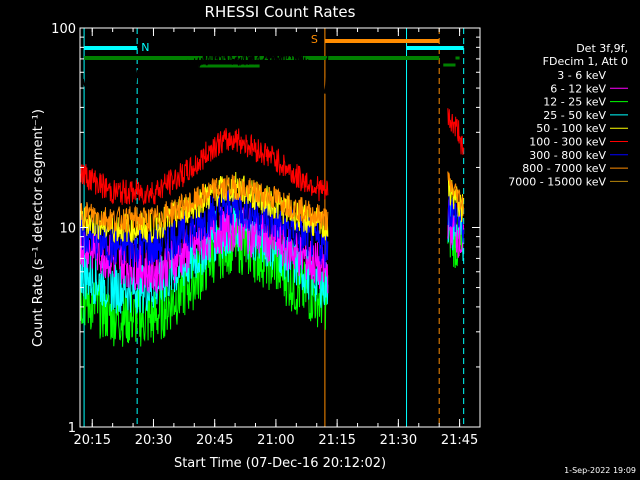 Image resolution: width=640 pixels, height=480 pixels. I want to click on y-tick-label-10: 10, so click(67, 229).